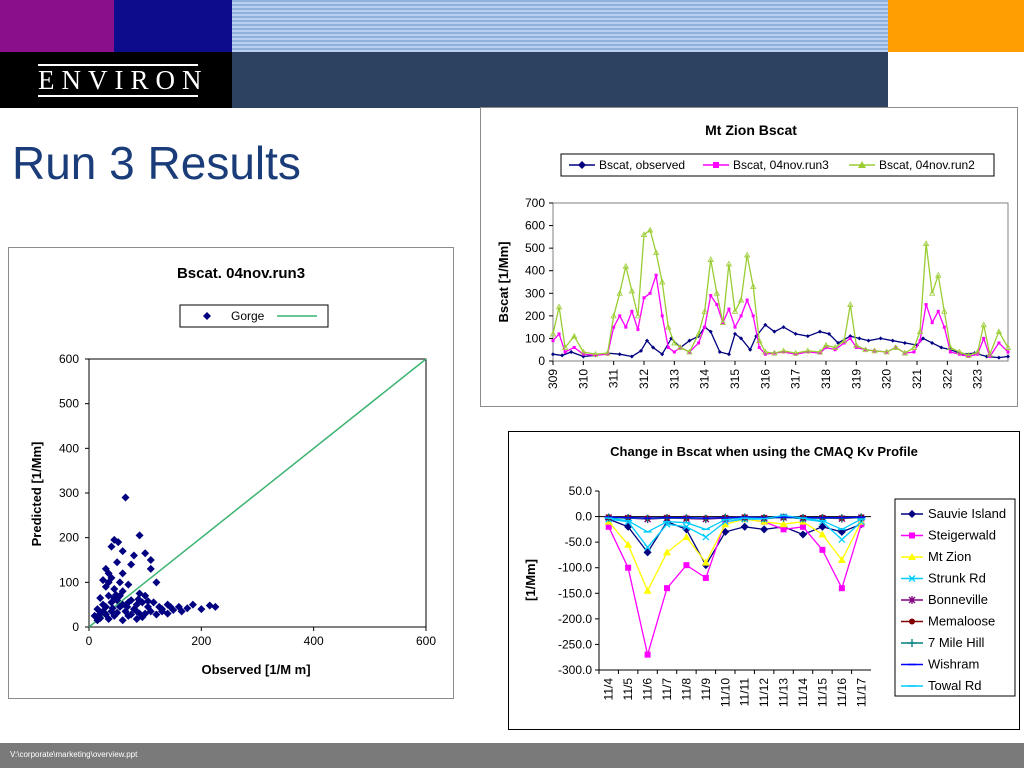  I want to click on change-legend-label: Strunk Rd, so click(957, 578).